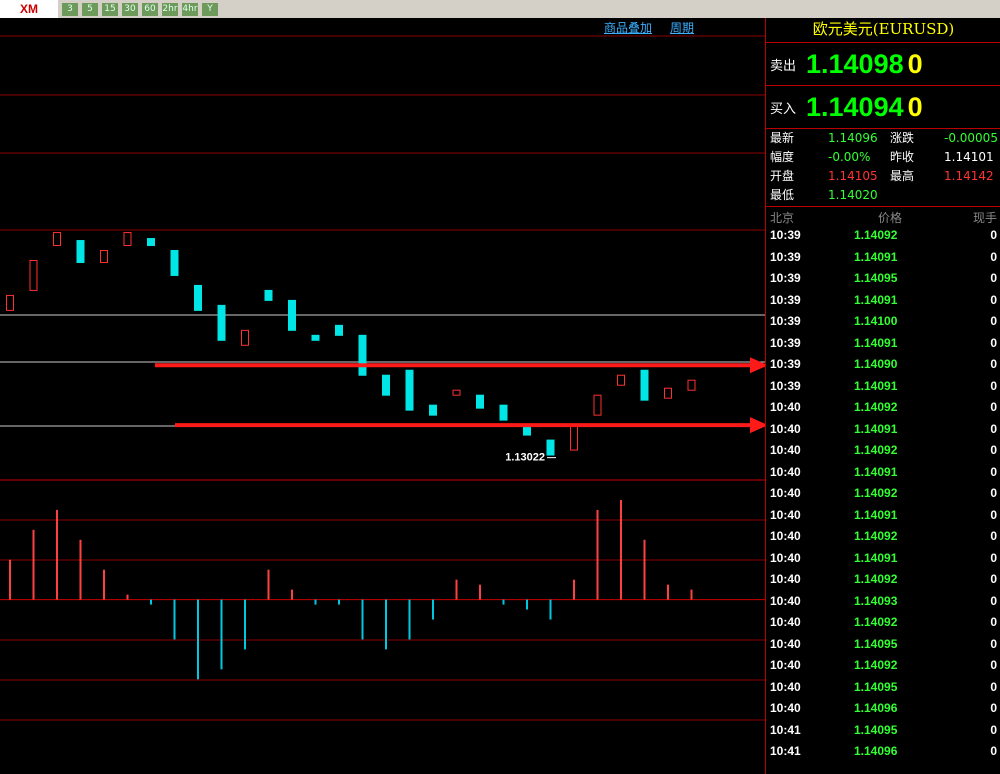  I want to click on col-price: 价格, so click(890, 218).